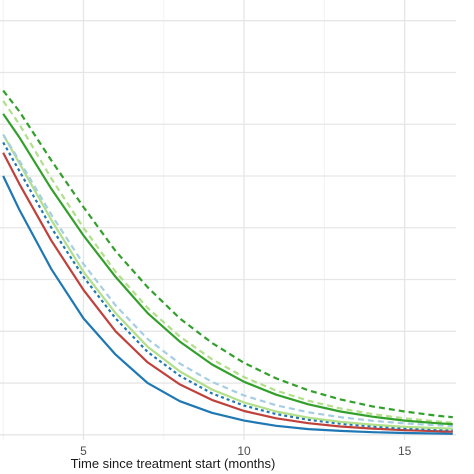  What do you see at coordinates (405, 451) in the screenshot?
I see `x-tick-label: 15` at bounding box center [405, 451].